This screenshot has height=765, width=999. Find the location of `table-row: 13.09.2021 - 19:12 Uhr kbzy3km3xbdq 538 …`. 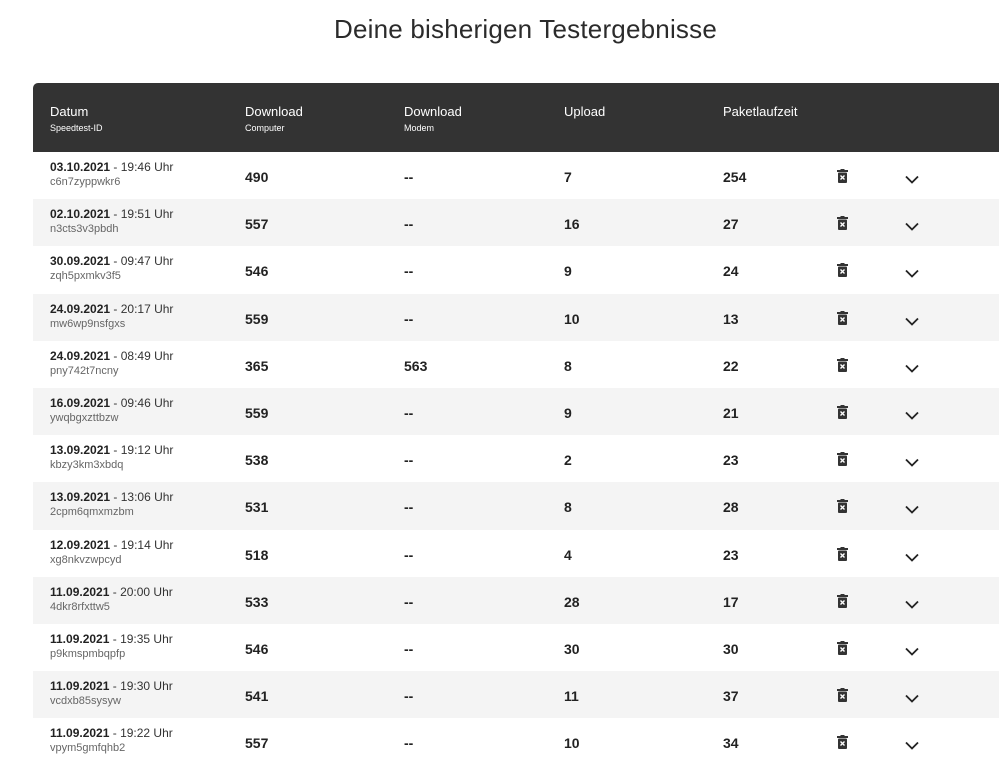

table-row: 13.09.2021 - 19:12 Uhr kbzy3km3xbdq 538 … is located at coordinates (516, 459).